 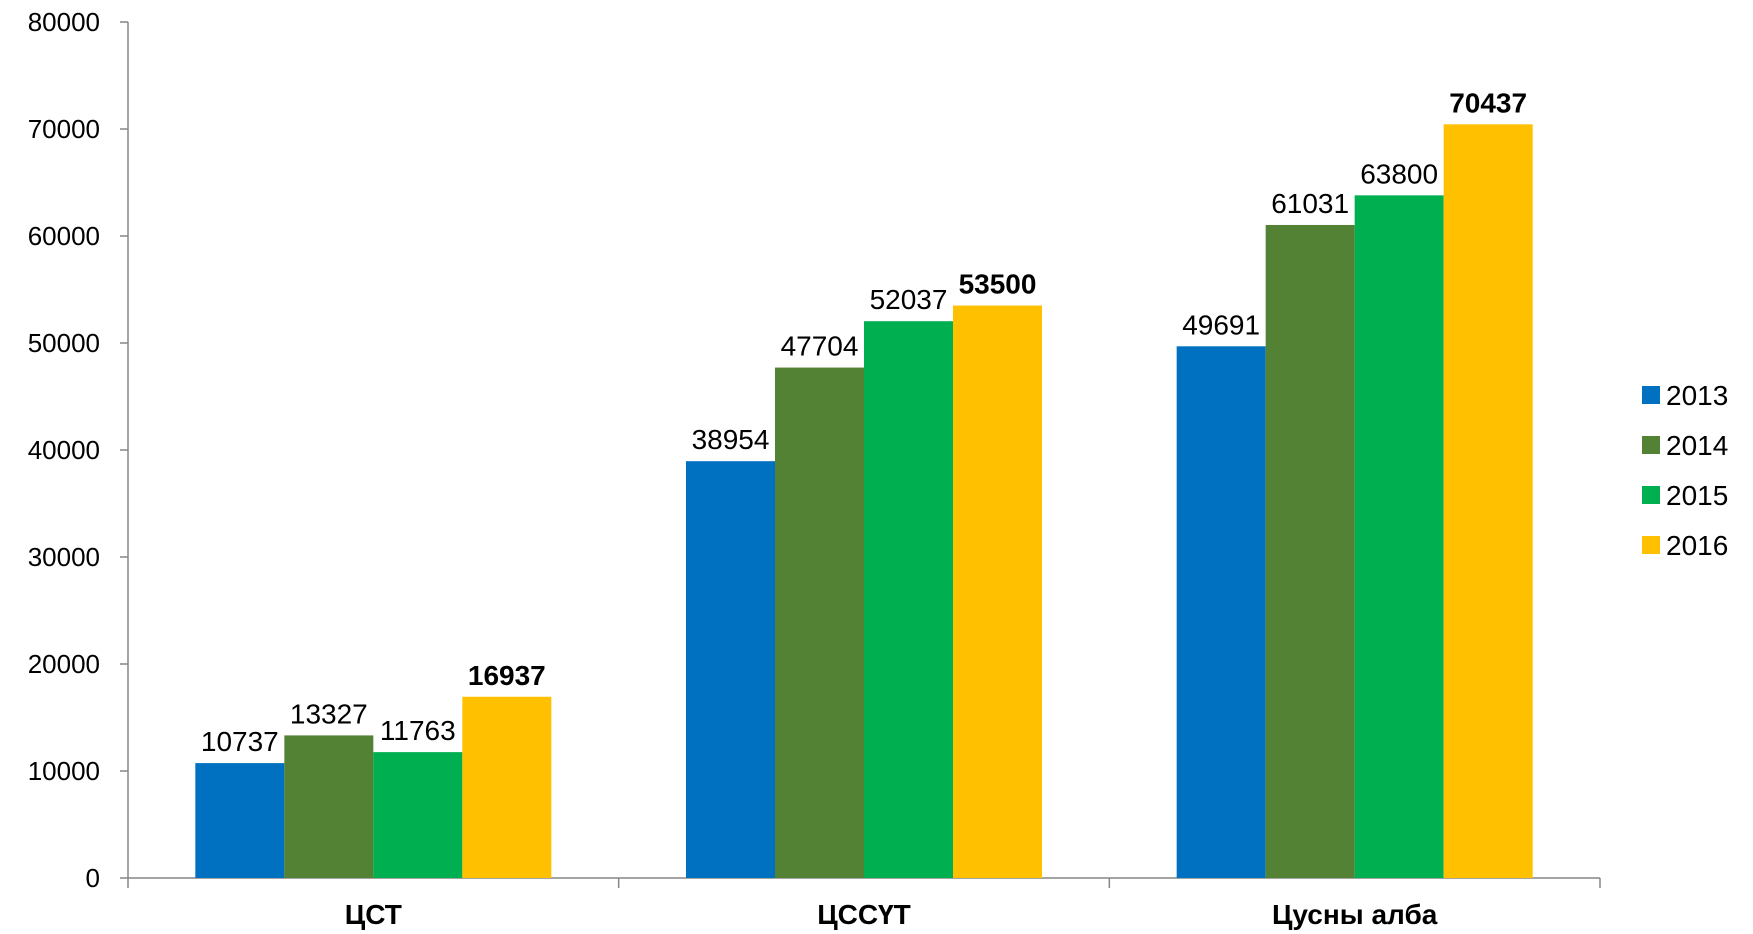 I want to click on data-label: 47704, so click(x=820, y=346).